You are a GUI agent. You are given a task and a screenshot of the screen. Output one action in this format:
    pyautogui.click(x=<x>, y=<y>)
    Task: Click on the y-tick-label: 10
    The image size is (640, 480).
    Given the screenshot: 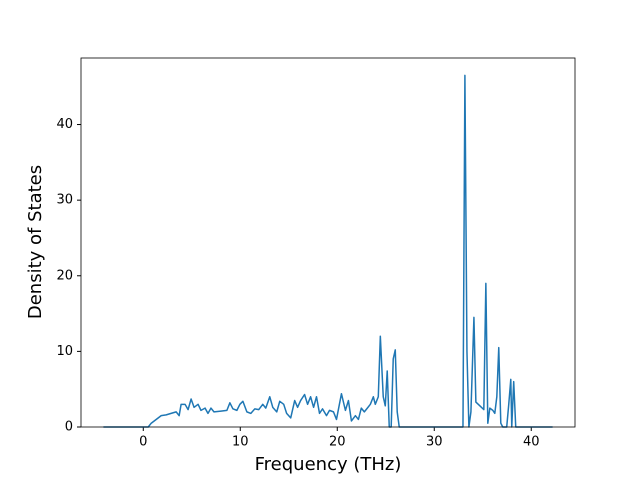 What is the action you would take?
    pyautogui.click(x=64, y=351)
    